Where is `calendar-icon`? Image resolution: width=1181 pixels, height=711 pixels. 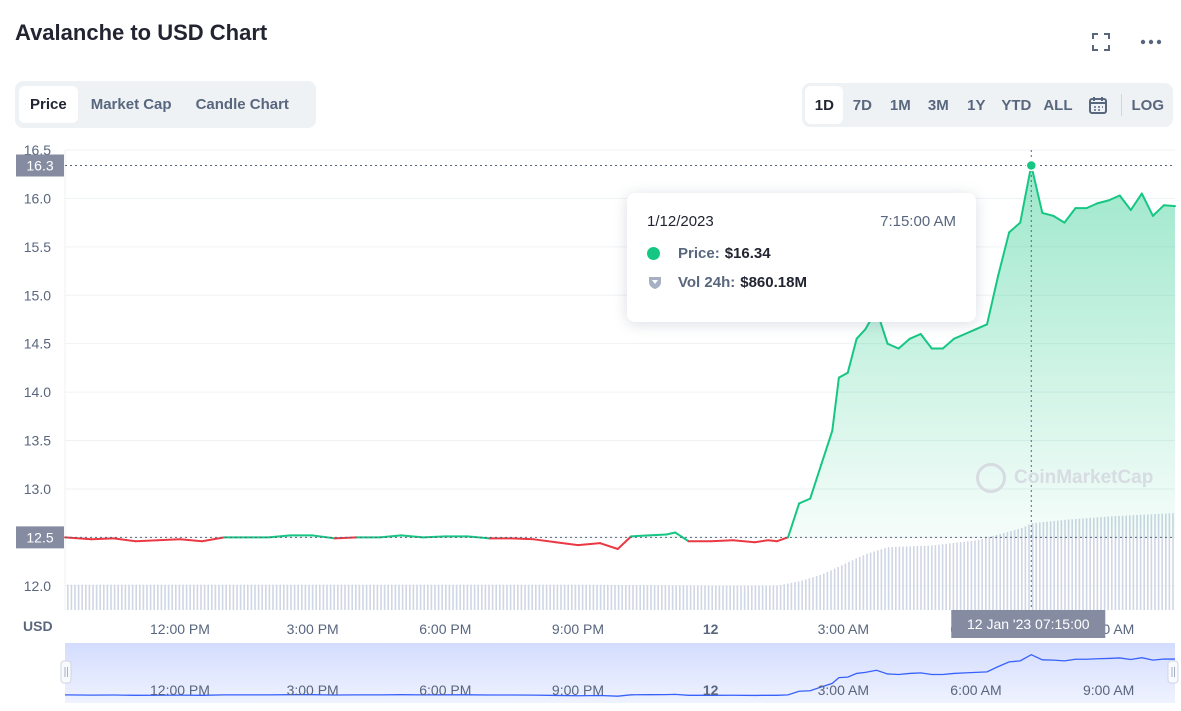 calendar-icon is located at coordinates (1098, 105).